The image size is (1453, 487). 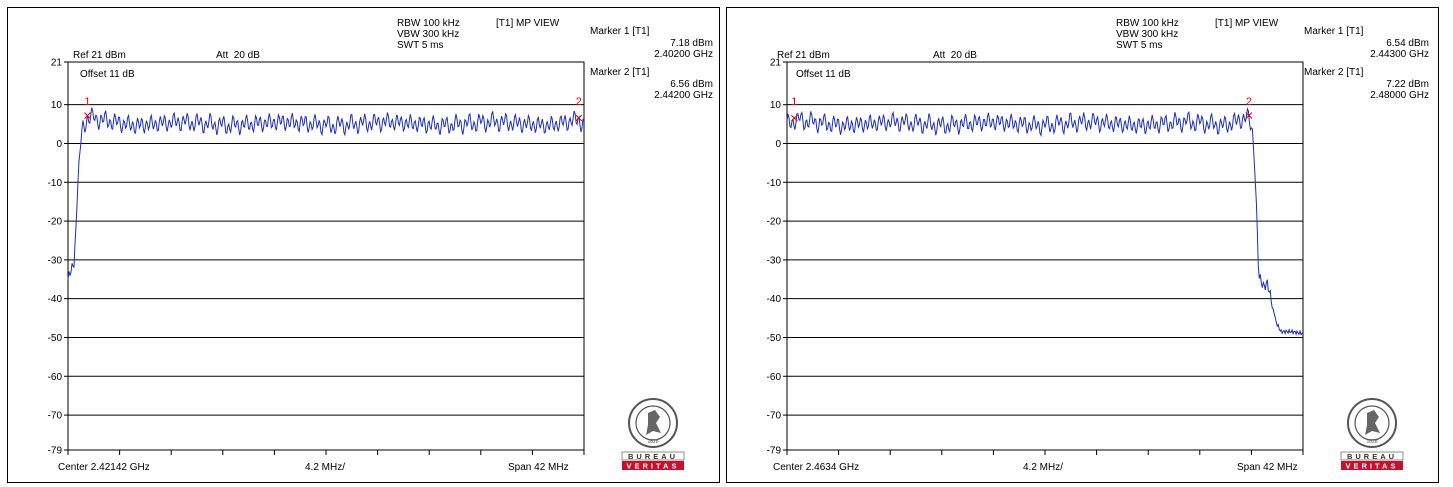 What do you see at coordinates (691, 84) in the screenshot?
I see `marker2-level: 6.56 dBm` at bounding box center [691, 84].